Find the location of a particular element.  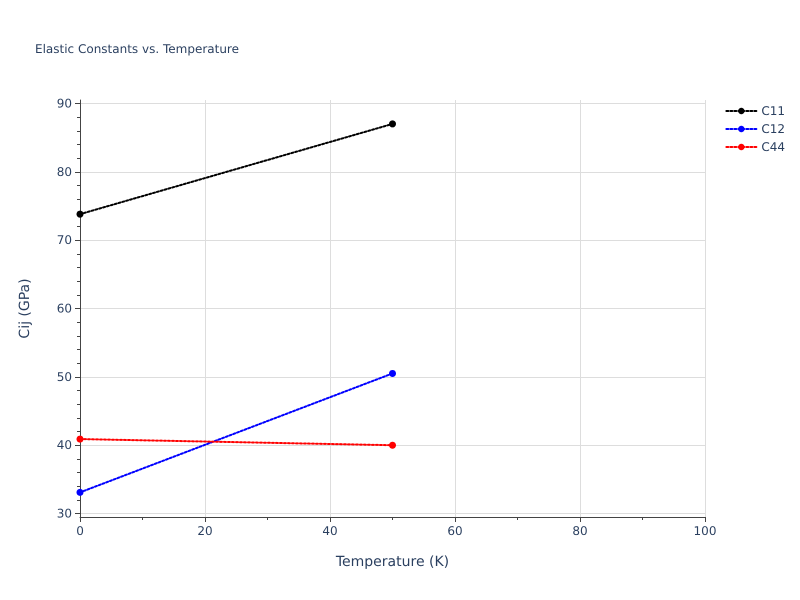

y-tick-label: 70 is located at coordinates (64, 240).